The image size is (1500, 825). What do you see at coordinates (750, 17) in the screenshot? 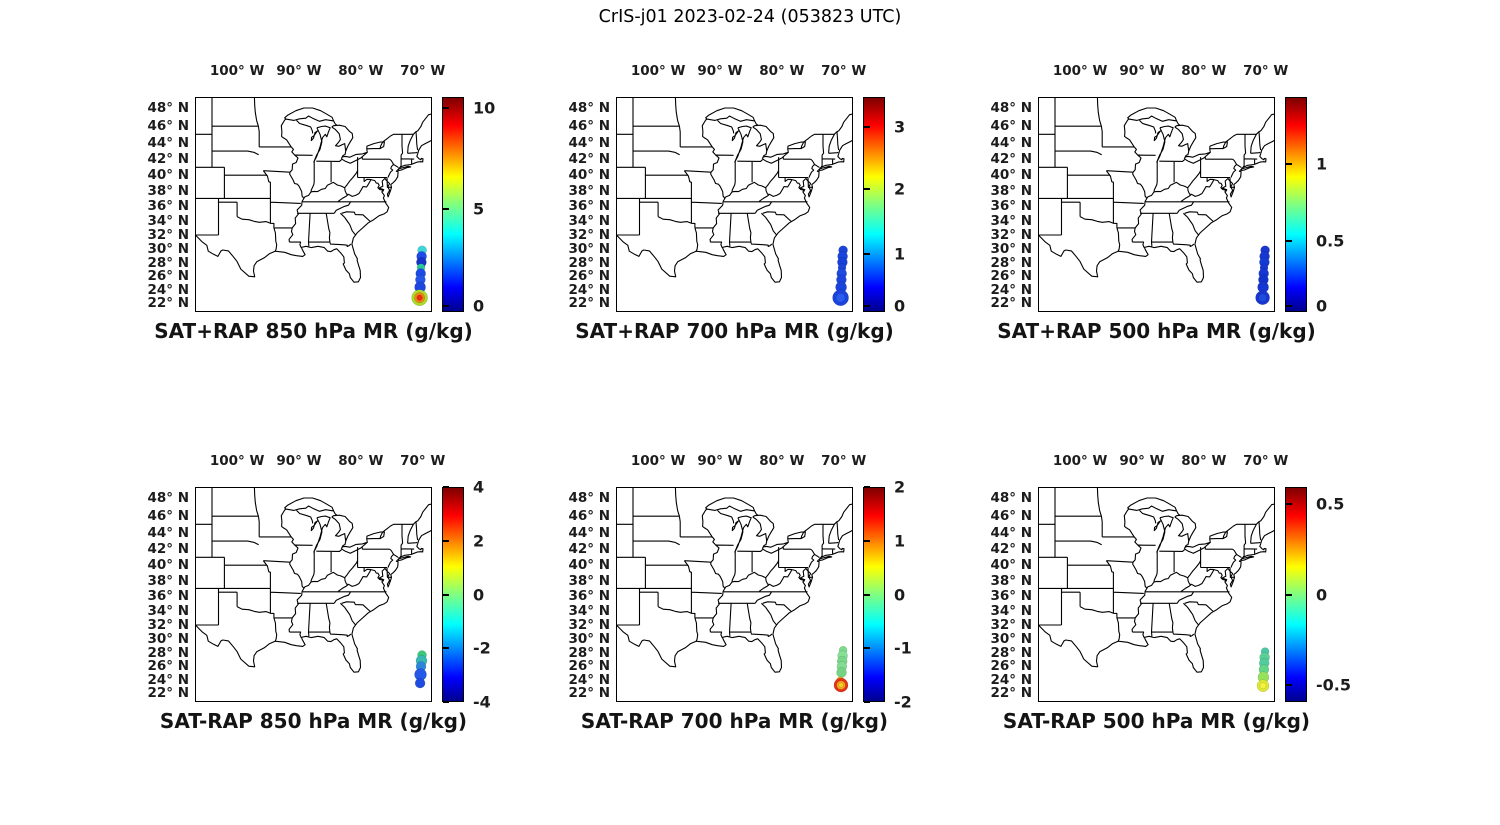
I see `figure-title: CrIS-j01 2023-02-24 (053823 UTC)` at bounding box center [750, 17].